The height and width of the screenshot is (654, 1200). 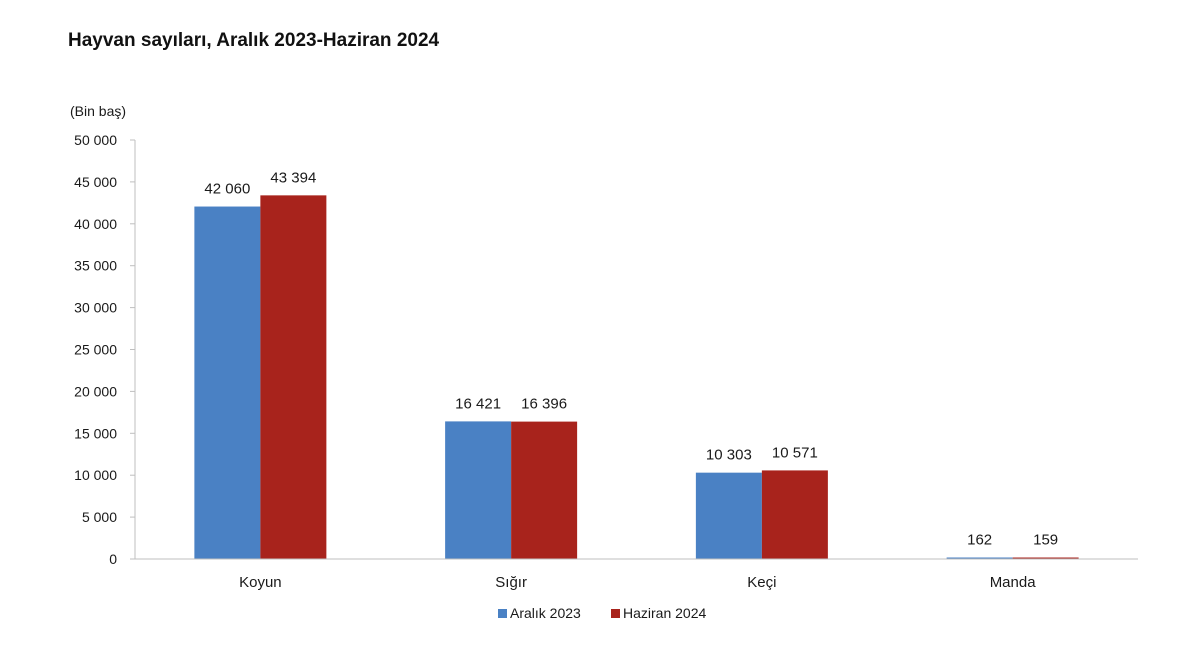 What do you see at coordinates (99, 517) in the screenshot?
I see `y-tick-label: 5 000` at bounding box center [99, 517].